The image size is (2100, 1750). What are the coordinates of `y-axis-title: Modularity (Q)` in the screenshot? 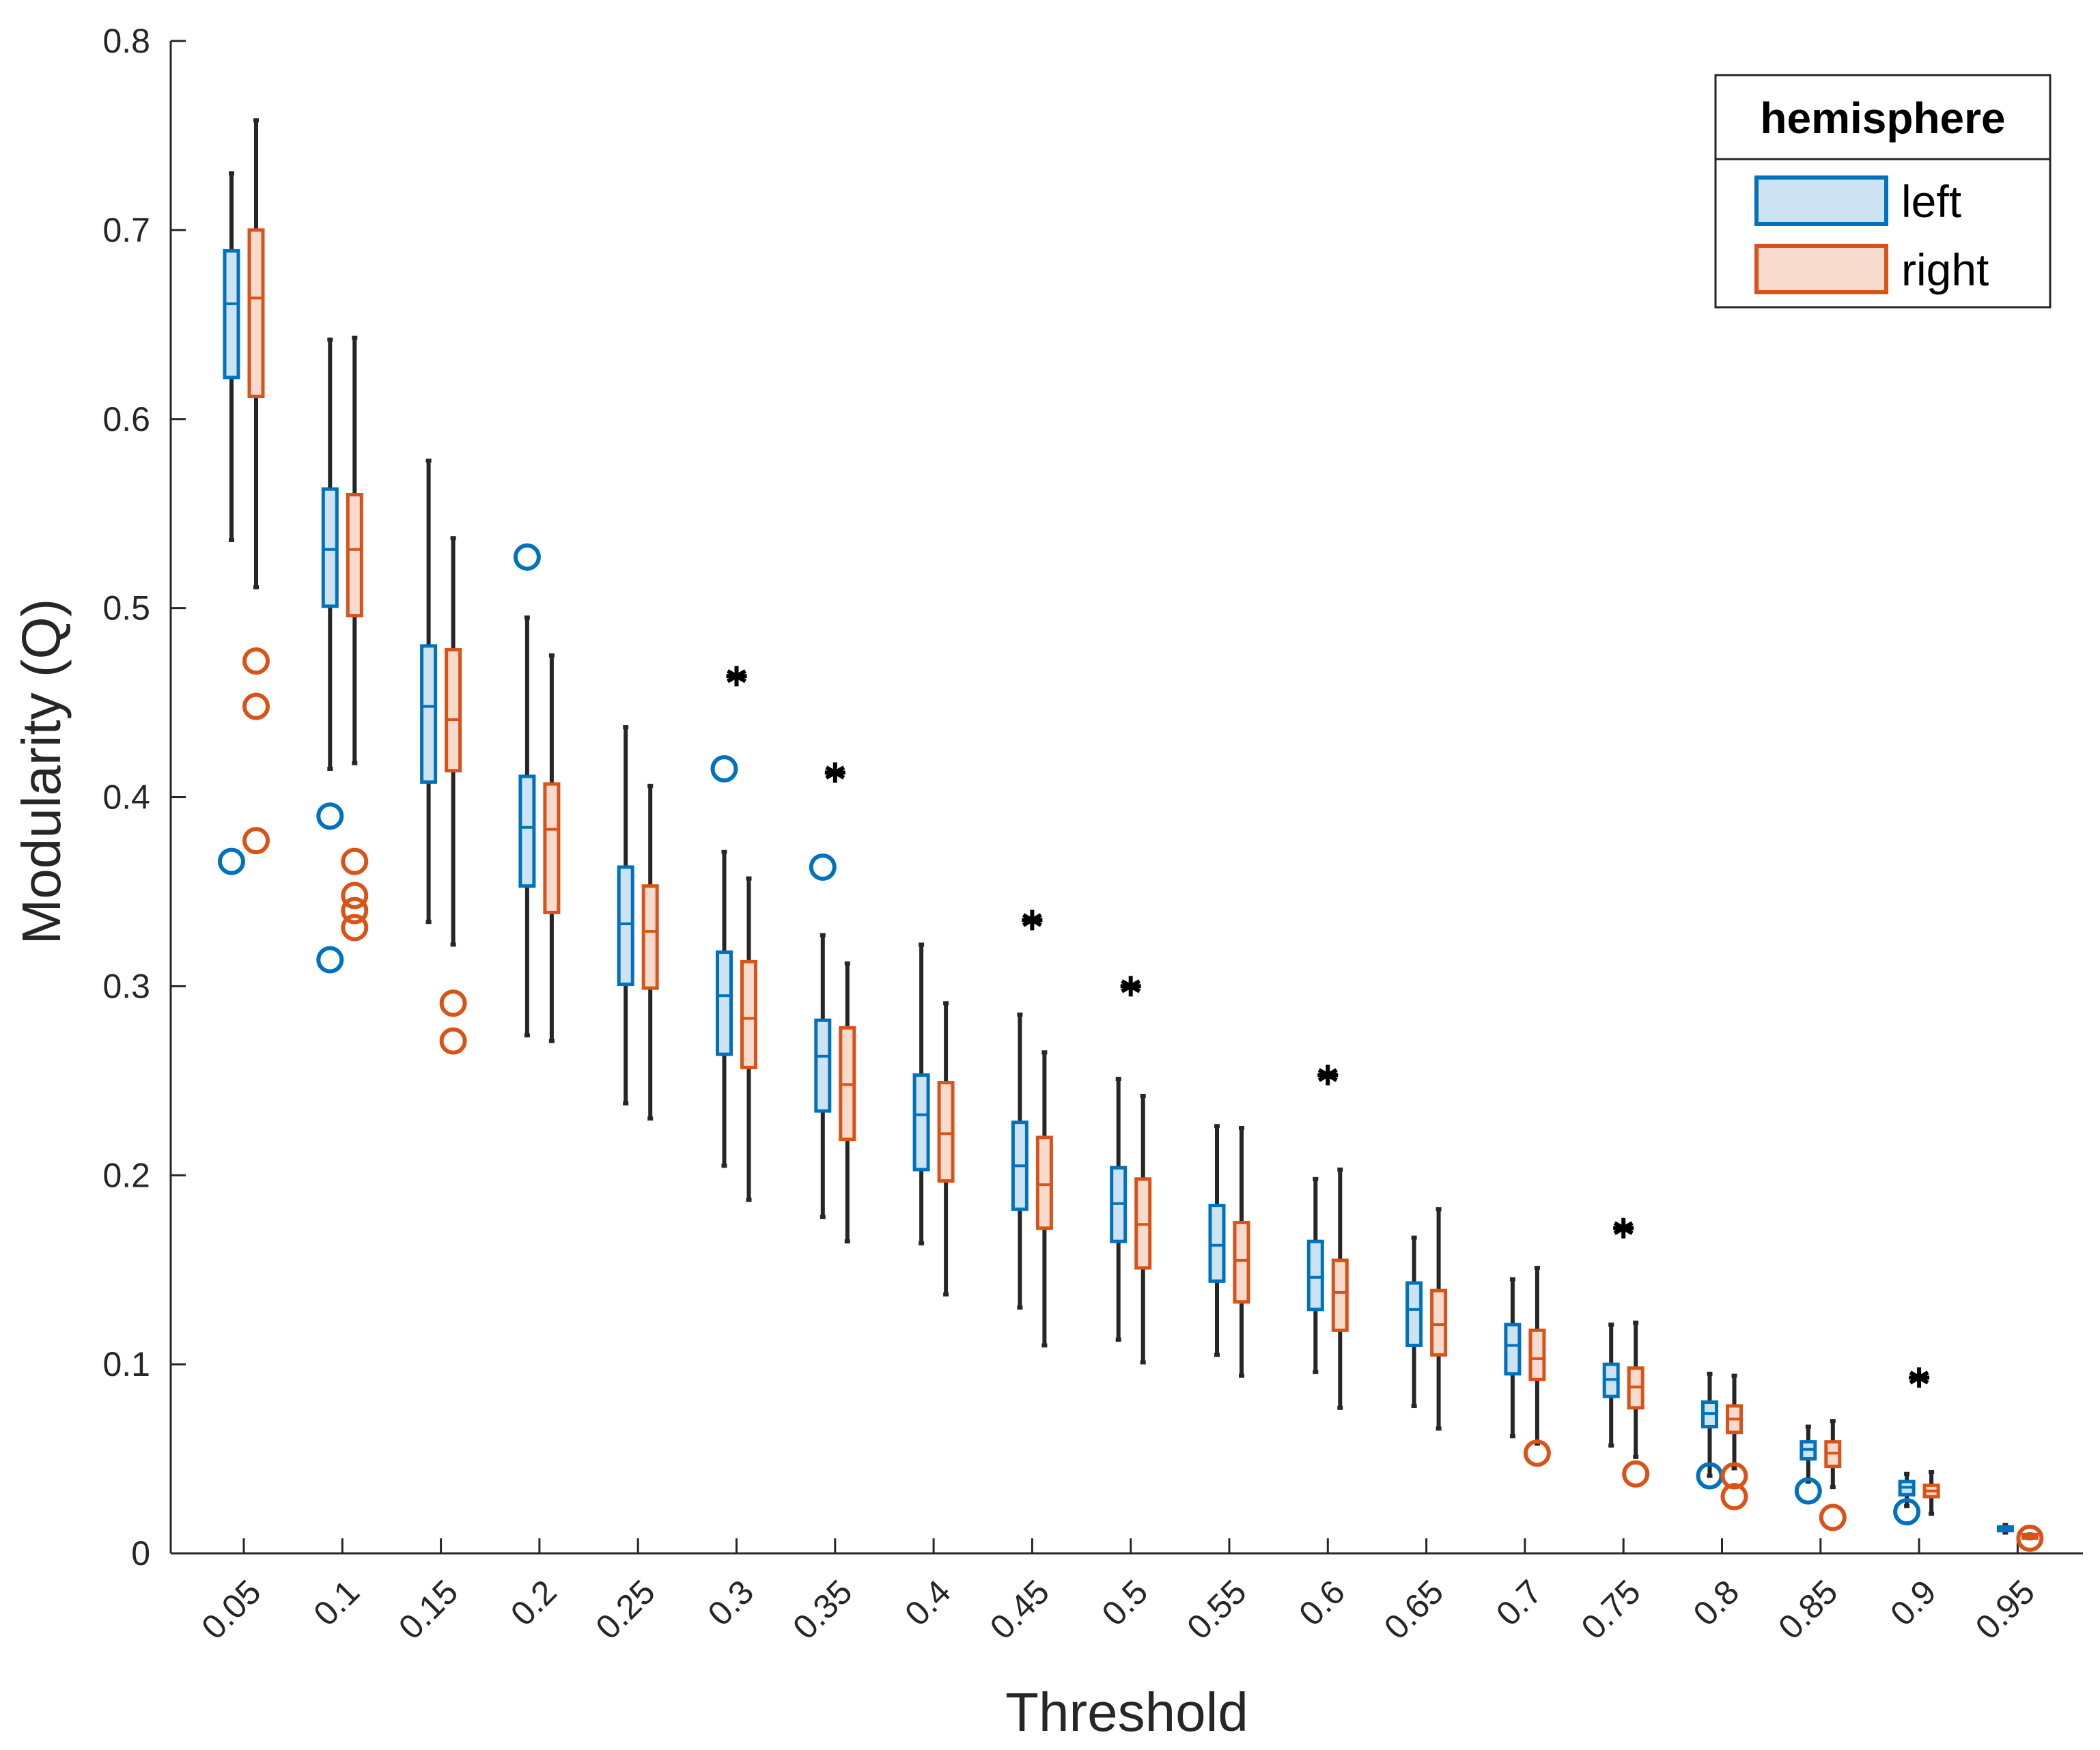 It's located at (41, 772).